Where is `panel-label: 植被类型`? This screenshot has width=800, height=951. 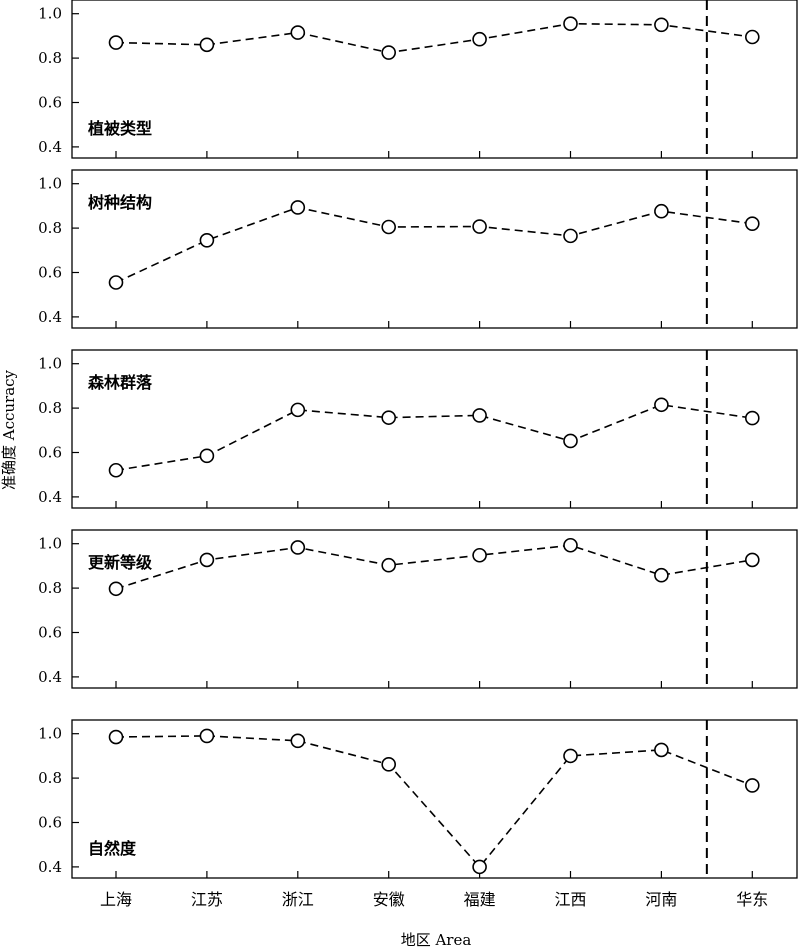 panel-label: 植被类型 is located at coordinates (119, 128).